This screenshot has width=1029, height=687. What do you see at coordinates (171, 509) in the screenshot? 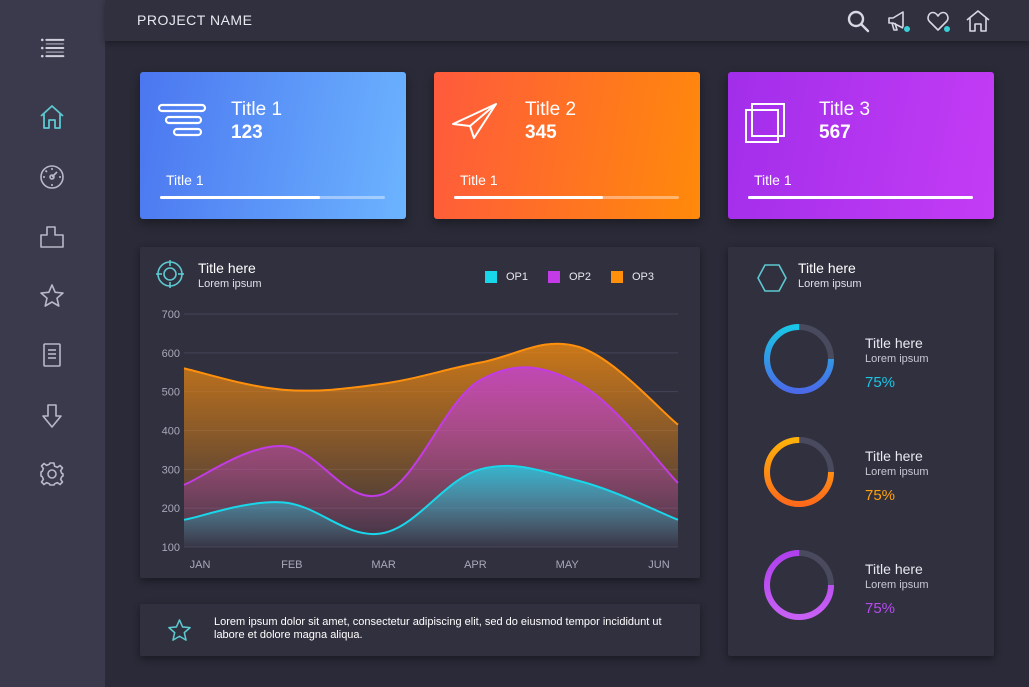
I see `y-tick-label: 200` at bounding box center [171, 509].